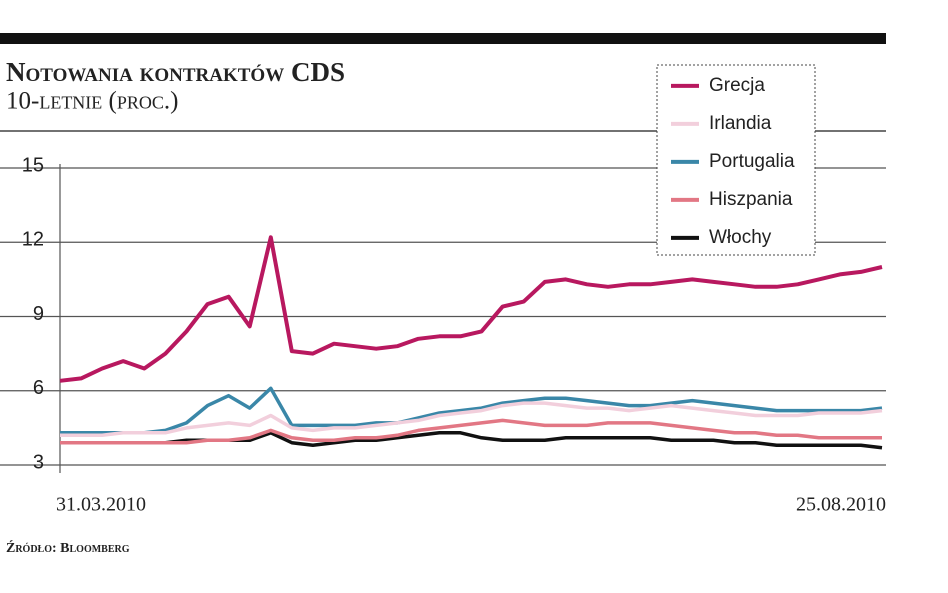 The width and height of the screenshot is (948, 593). I want to click on chart-title: Notowania kontraktów CDS, so click(175, 72).